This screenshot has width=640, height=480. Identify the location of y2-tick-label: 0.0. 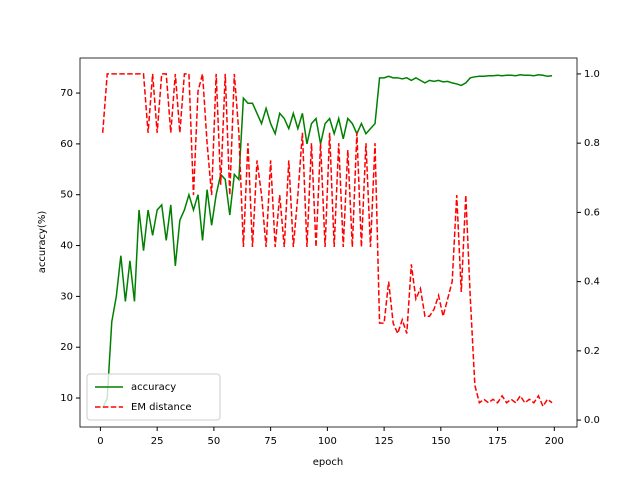
(592, 420).